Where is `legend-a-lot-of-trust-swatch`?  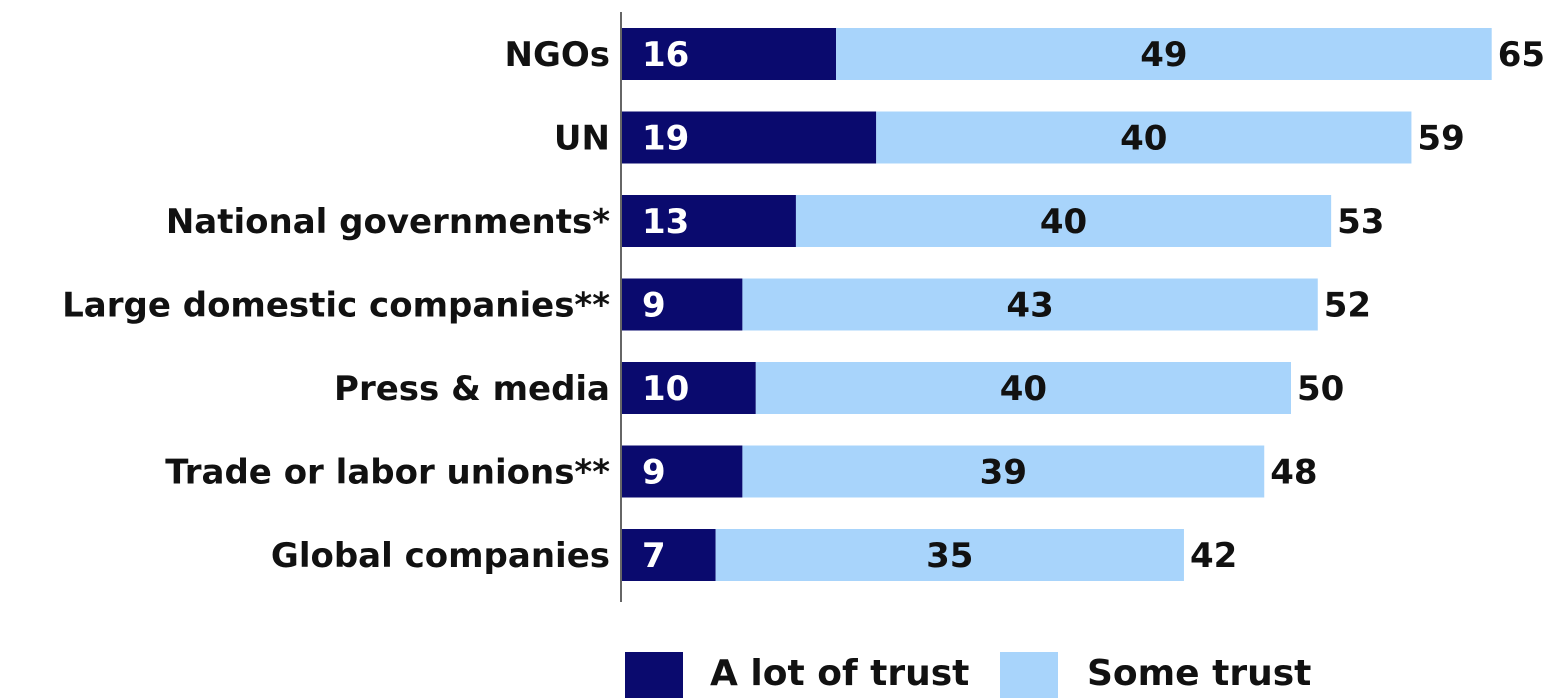
legend-a-lot-of-trust-swatch is located at coordinates (654, 675).